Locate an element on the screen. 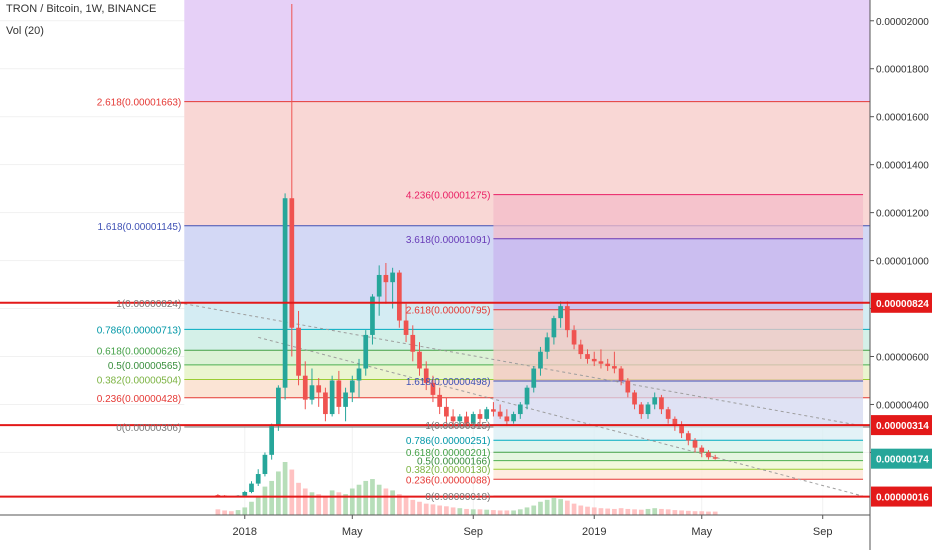 This screenshot has height=550, width=932. price-tag-label: 0.00000314 is located at coordinates (902, 426).